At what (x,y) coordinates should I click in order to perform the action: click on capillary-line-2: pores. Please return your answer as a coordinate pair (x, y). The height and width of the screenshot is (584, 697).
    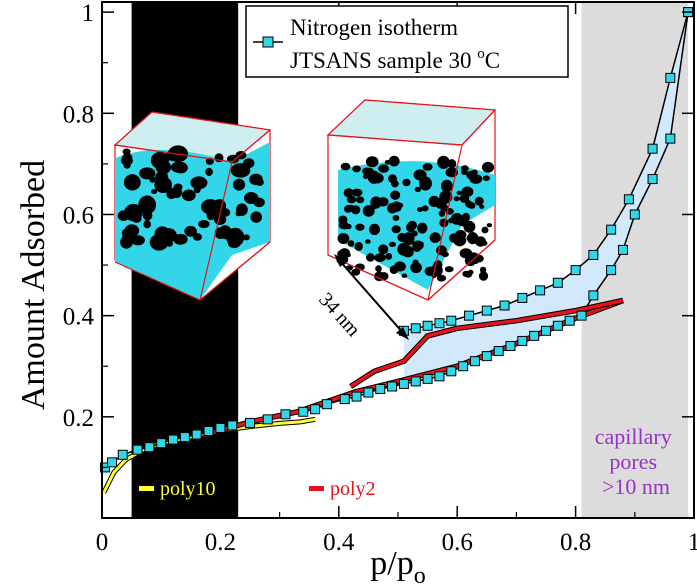
    Looking at the image, I should click on (633, 461).